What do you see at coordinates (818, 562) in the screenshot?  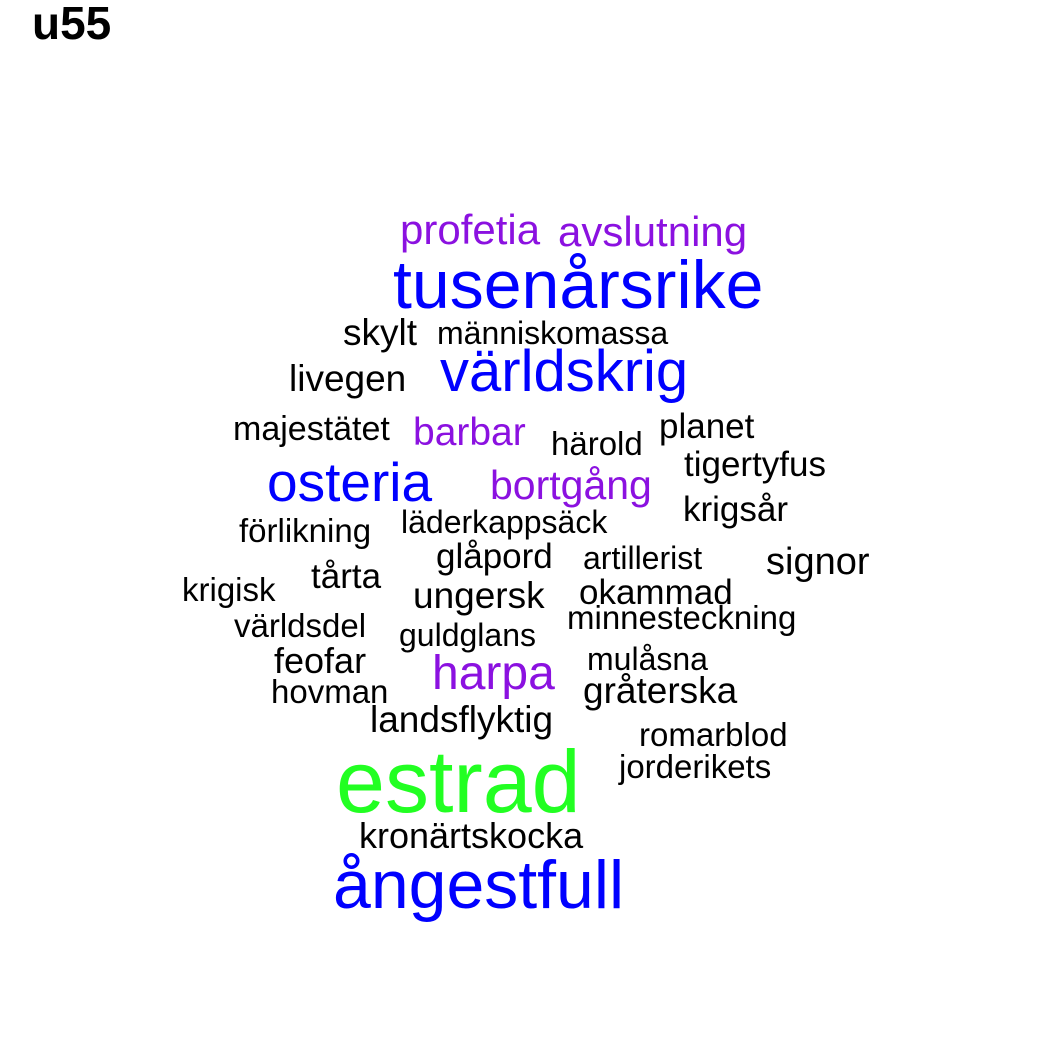 I see `word-signor: signor` at bounding box center [818, 562].